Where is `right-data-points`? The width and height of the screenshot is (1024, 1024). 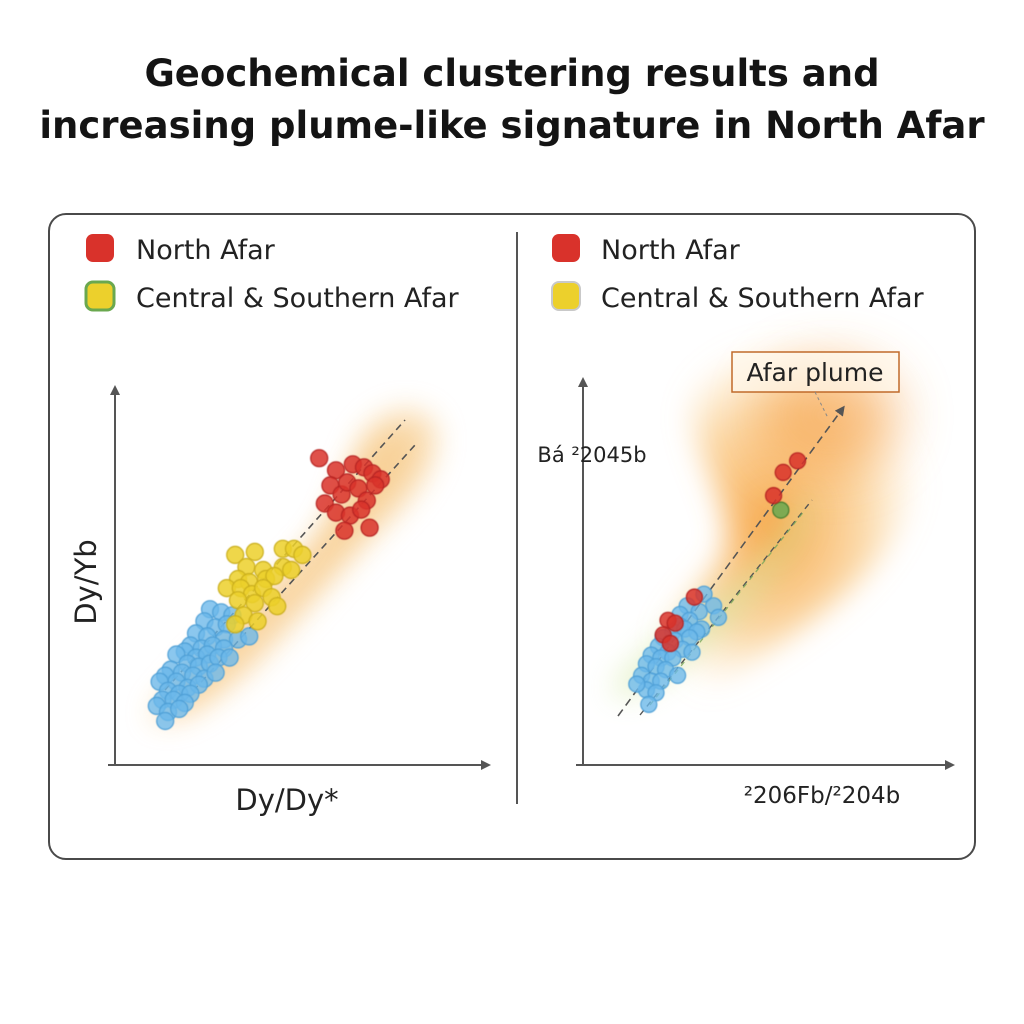 right-data-points is located at coordinates (717, 583).